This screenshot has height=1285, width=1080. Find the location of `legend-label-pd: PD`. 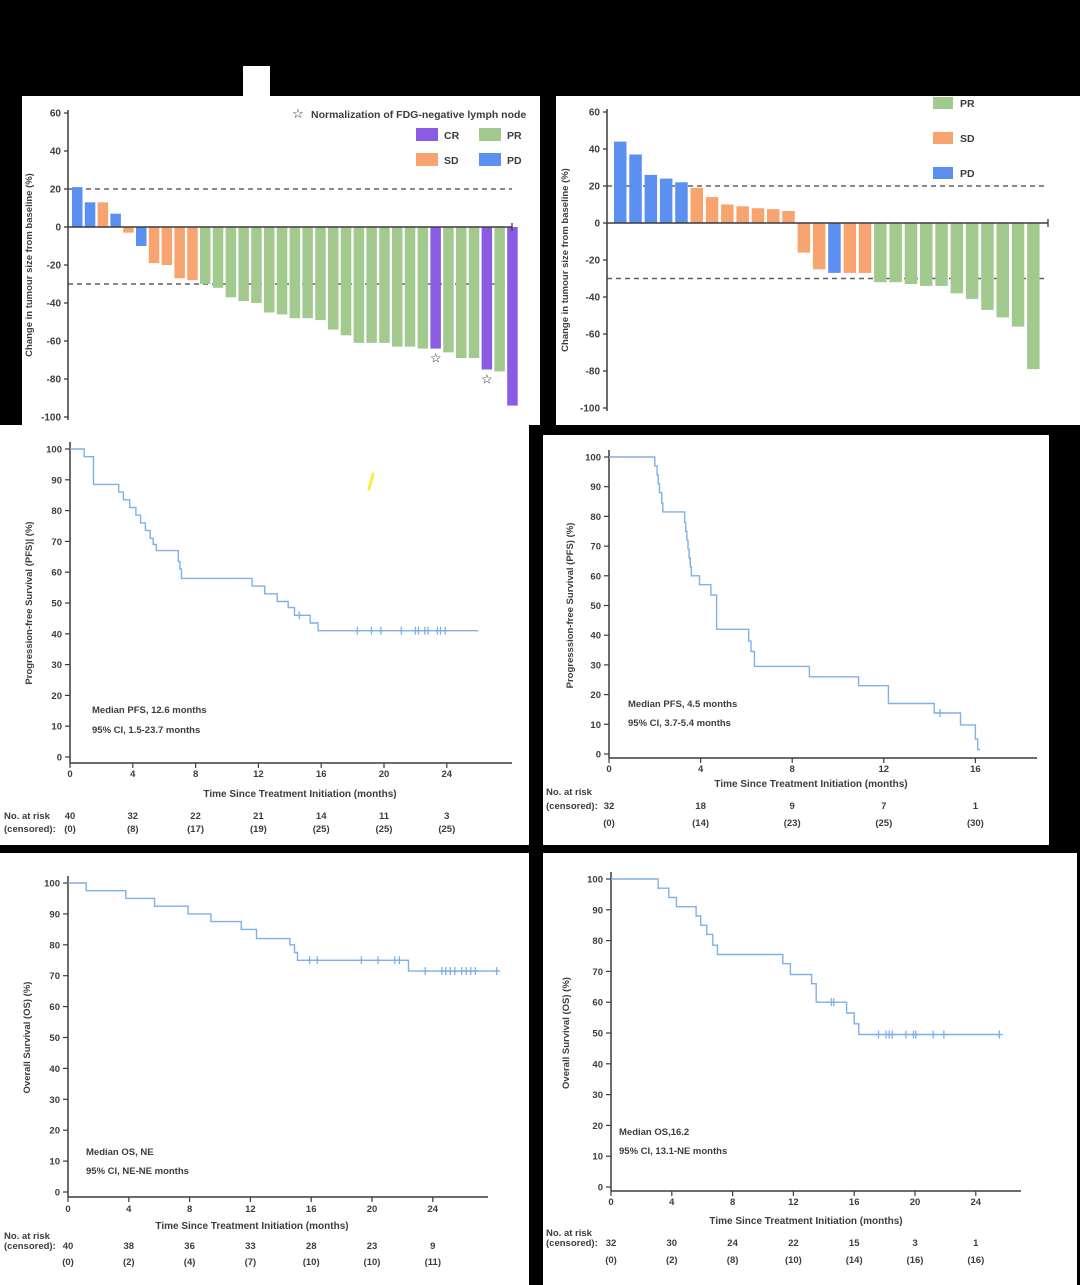

legend-label-pd: PD is located at coordinates (967, 174).